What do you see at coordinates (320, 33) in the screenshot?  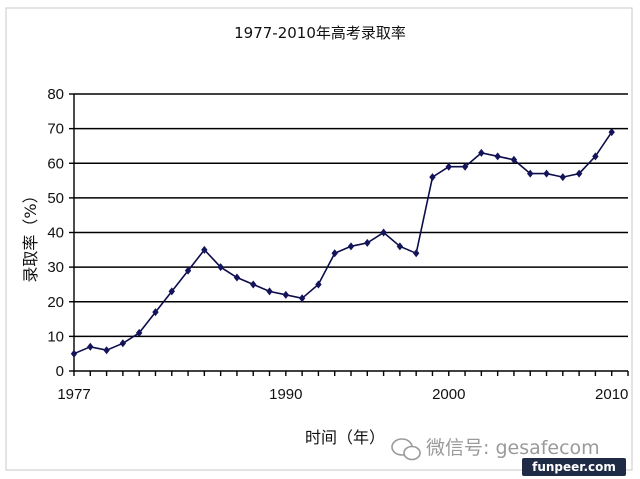 I see `chart-title: 1977-2010年高考录取率` at bounding box center [320, 33].